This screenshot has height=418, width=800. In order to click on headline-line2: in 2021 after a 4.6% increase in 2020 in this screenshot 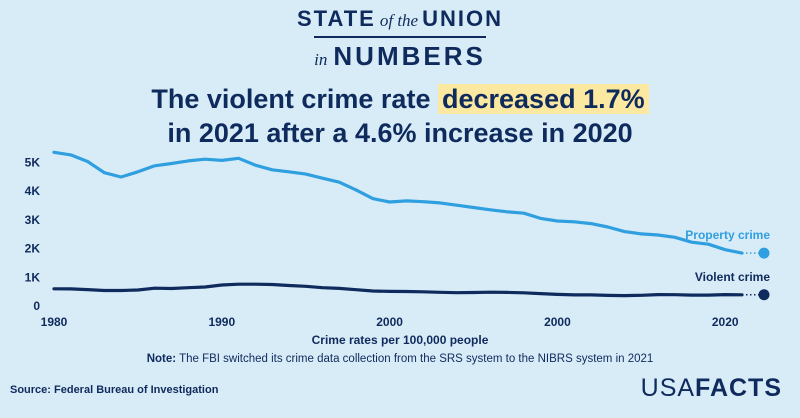, I will do `click(400, 133)`.